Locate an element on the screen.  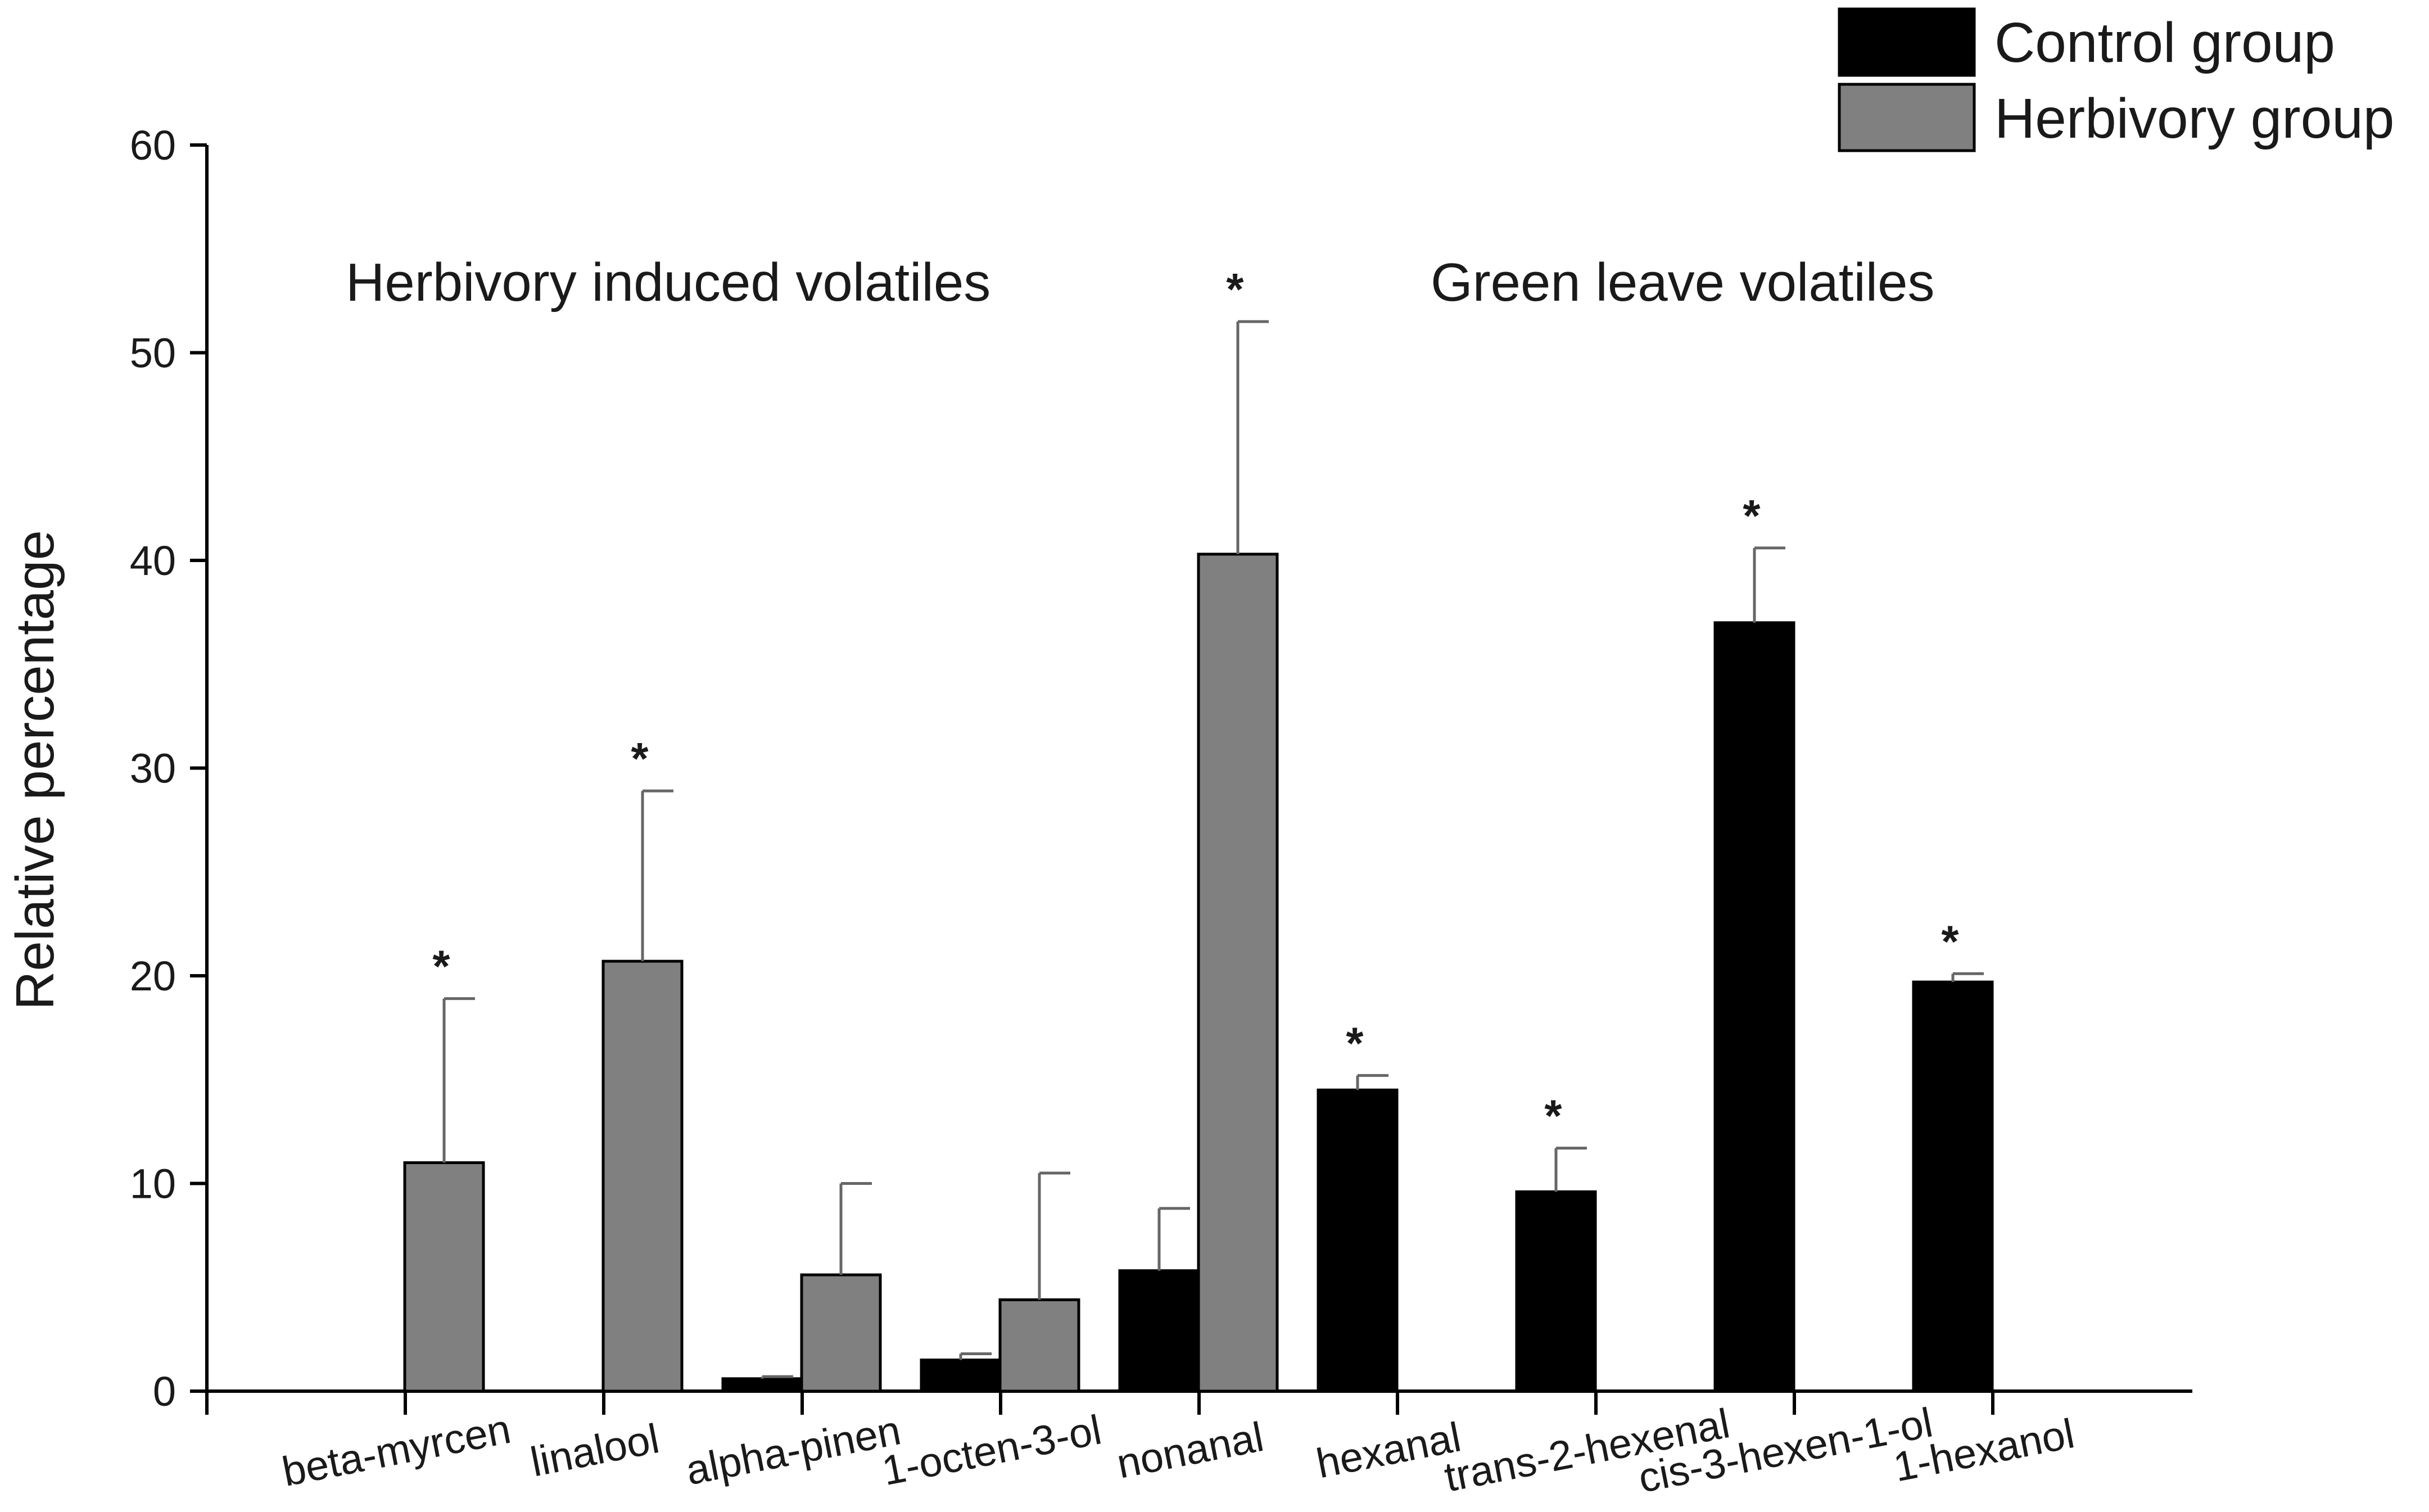
y-tick-label: 30 is located at coordinates (153, 768).